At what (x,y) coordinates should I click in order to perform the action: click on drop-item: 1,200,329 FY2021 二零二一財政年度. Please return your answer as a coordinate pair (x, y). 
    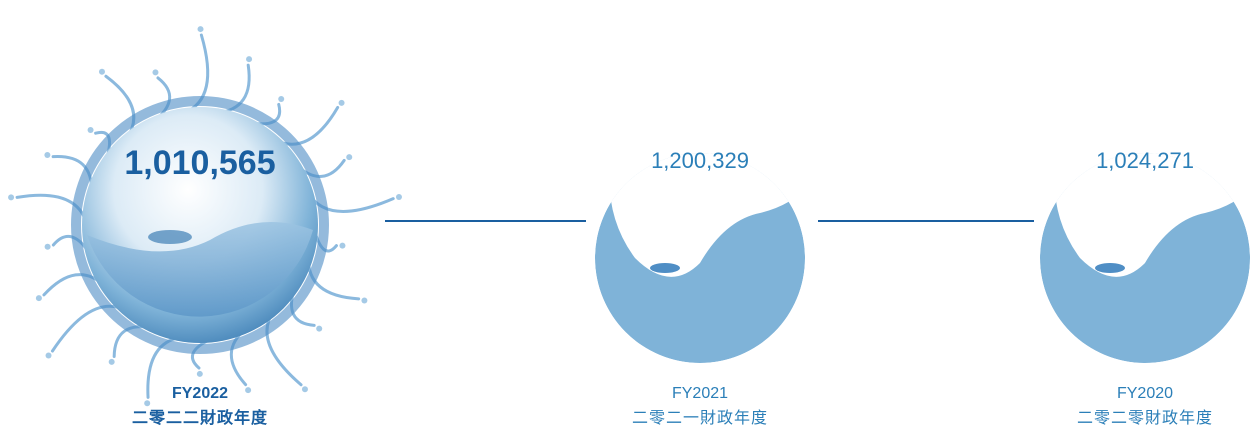
    Looking at the image, I should click on (700, 287).